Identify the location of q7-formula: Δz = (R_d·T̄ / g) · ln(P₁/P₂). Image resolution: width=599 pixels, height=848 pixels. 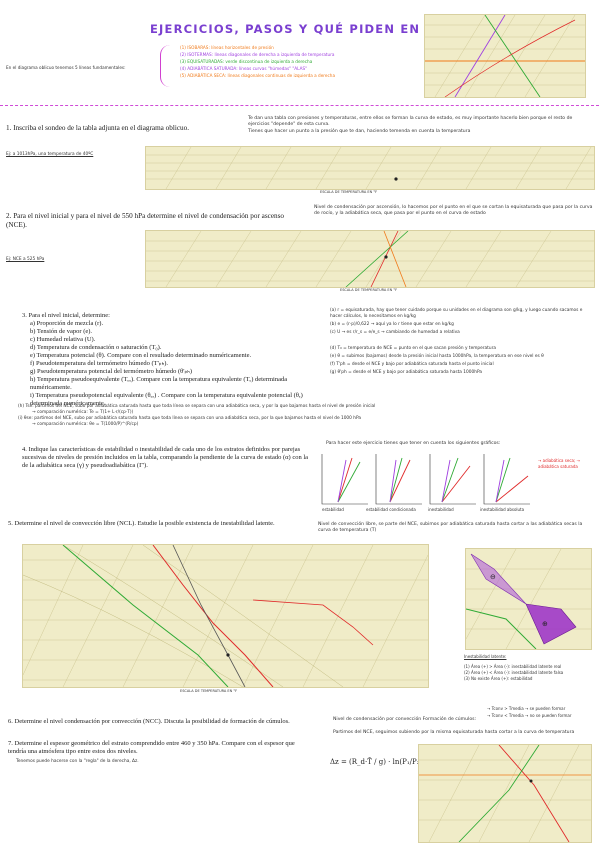
(376, 762).